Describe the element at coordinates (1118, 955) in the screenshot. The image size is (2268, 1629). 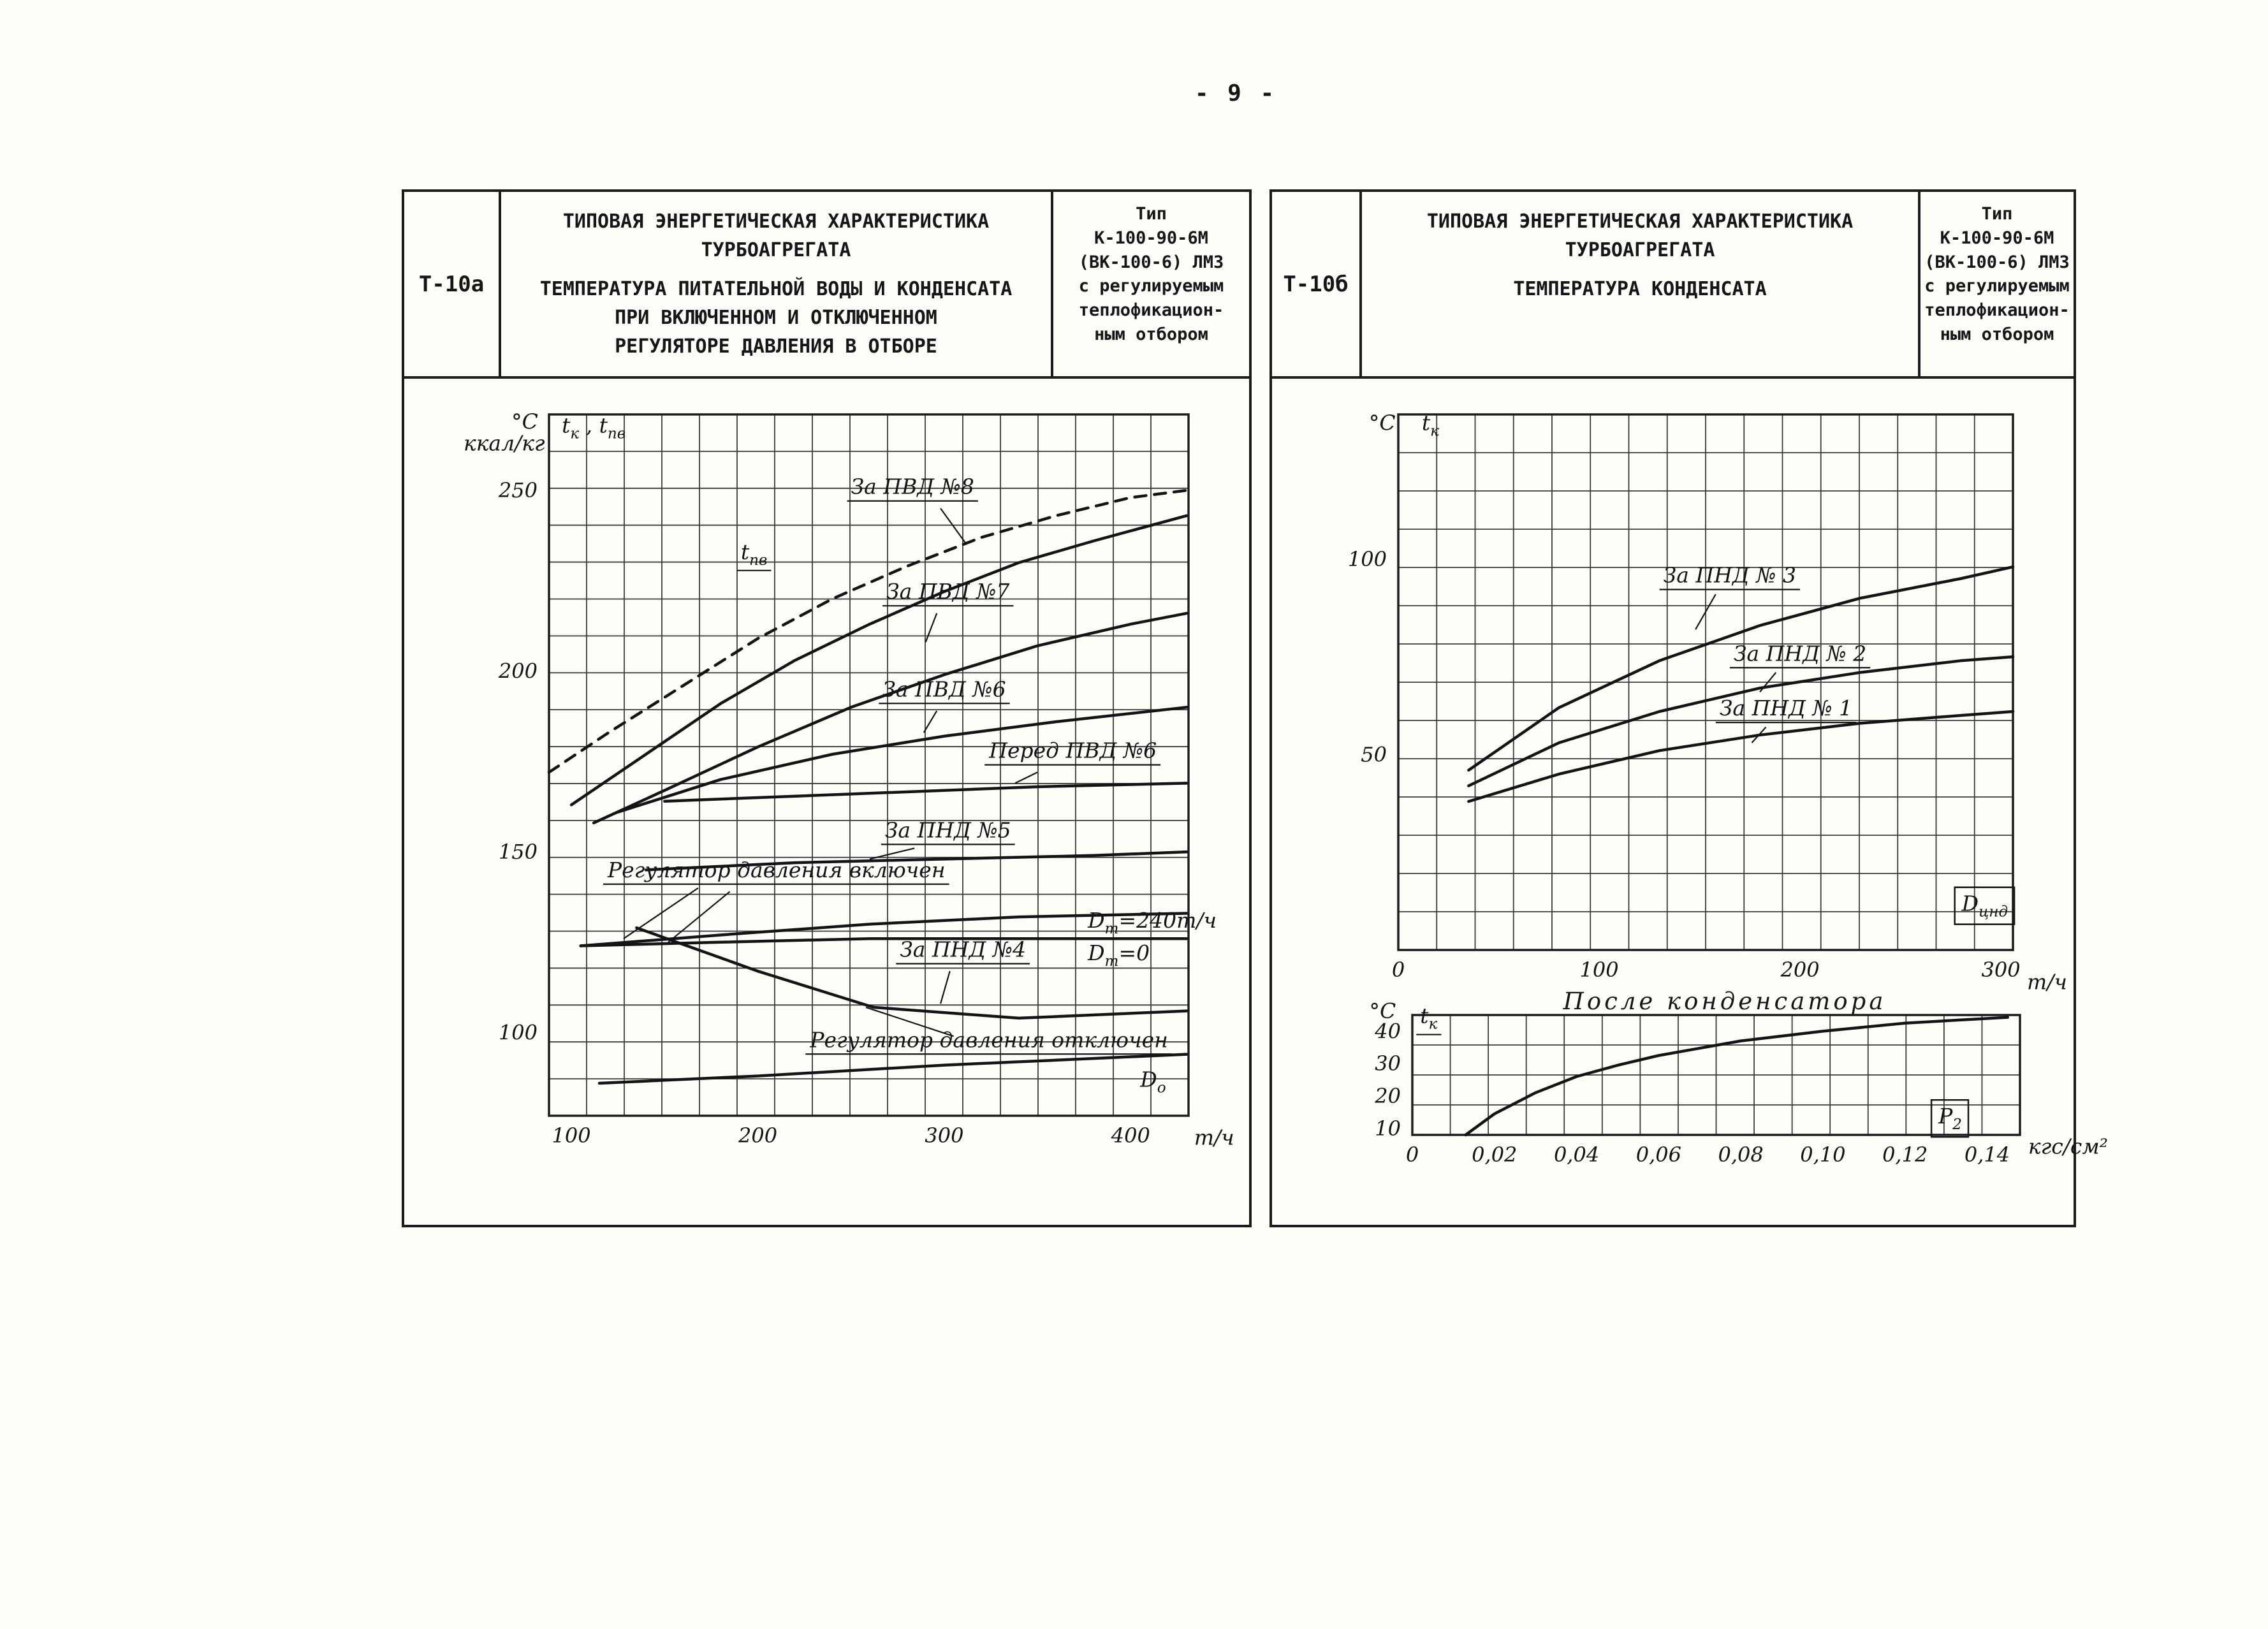
I see `chart-annotation: Dт=0` at that location.